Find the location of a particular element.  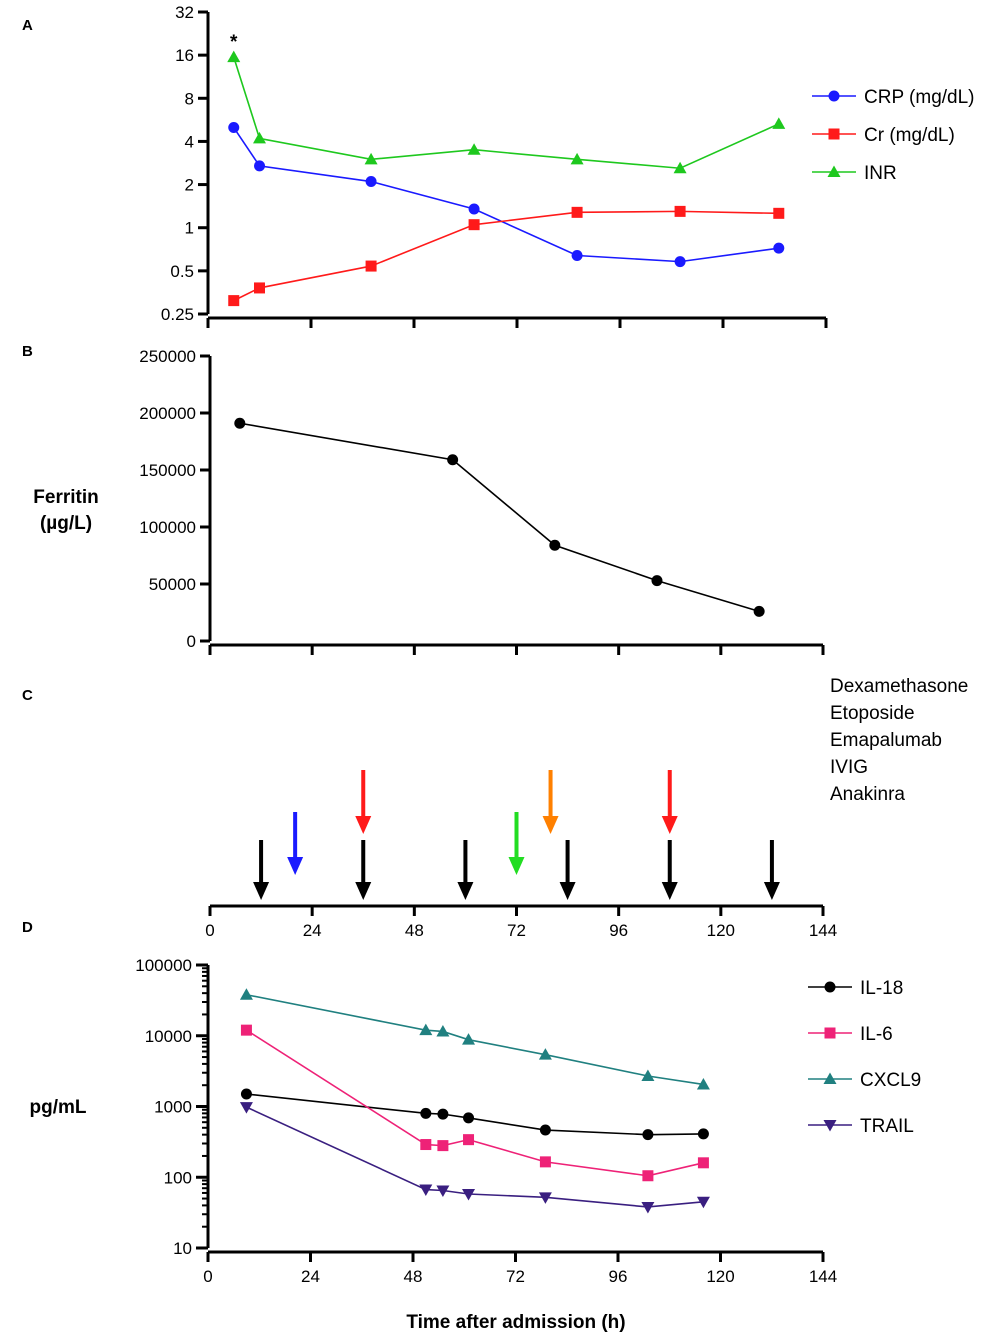

a-y-tick-label: 8 is located at coordinates (189, 98).